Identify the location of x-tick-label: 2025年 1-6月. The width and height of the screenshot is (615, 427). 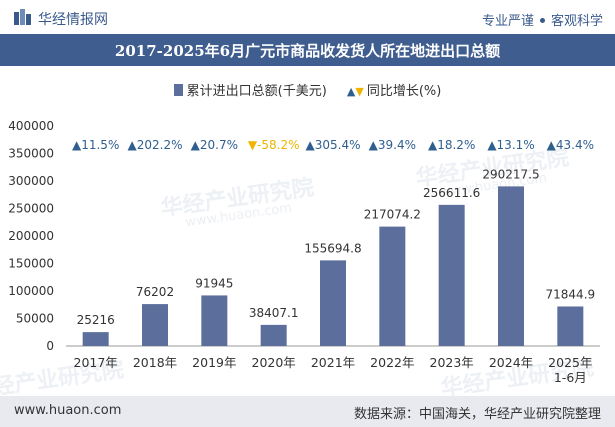
(570, 370).